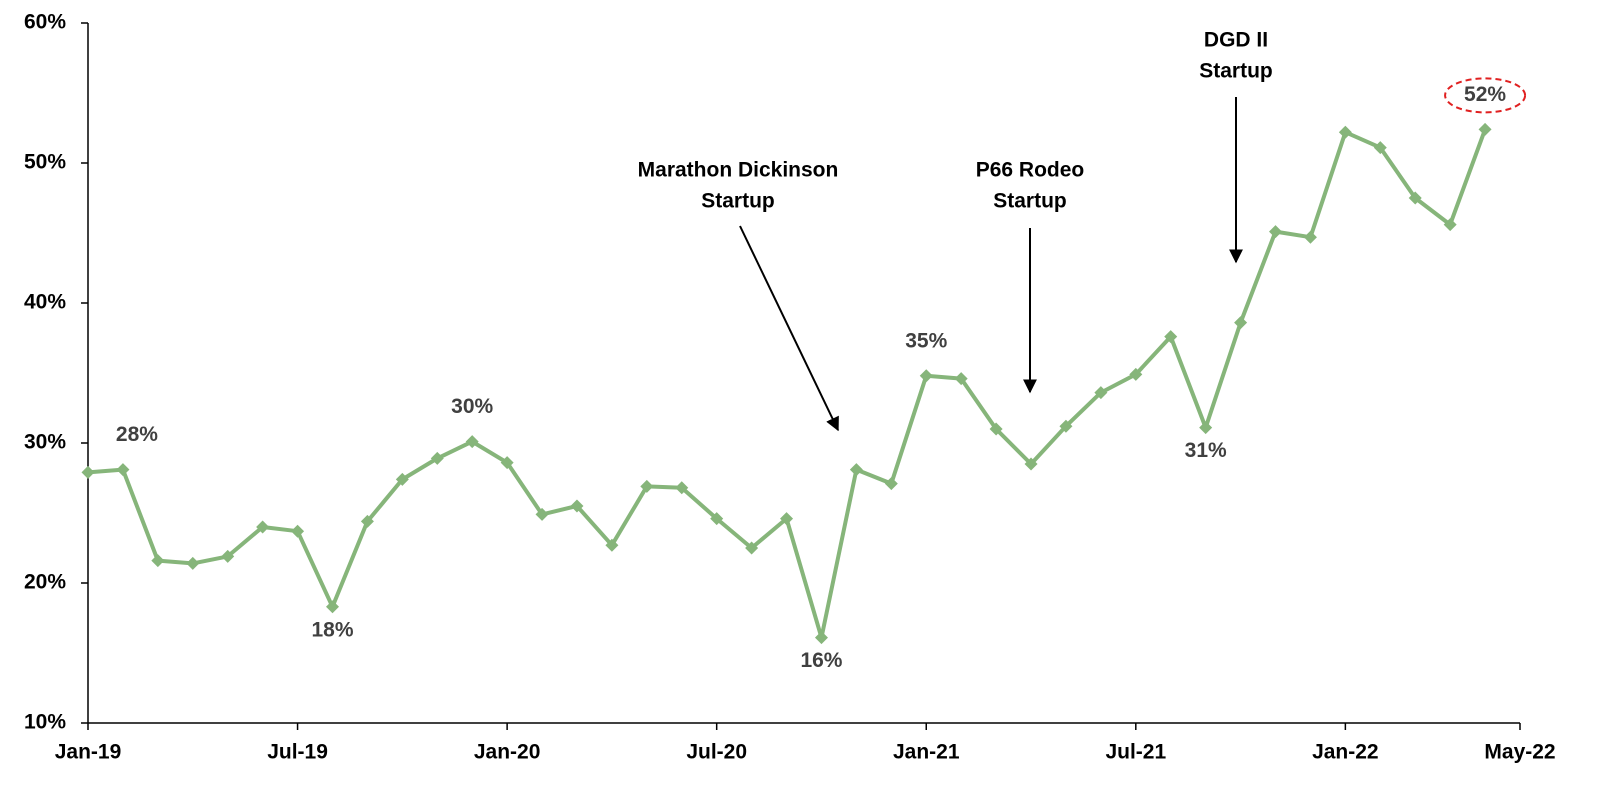 The height and width of the screenshot is (786, 1599). I want to click on x-tick-label: Jan-22, so click(1345, 752).